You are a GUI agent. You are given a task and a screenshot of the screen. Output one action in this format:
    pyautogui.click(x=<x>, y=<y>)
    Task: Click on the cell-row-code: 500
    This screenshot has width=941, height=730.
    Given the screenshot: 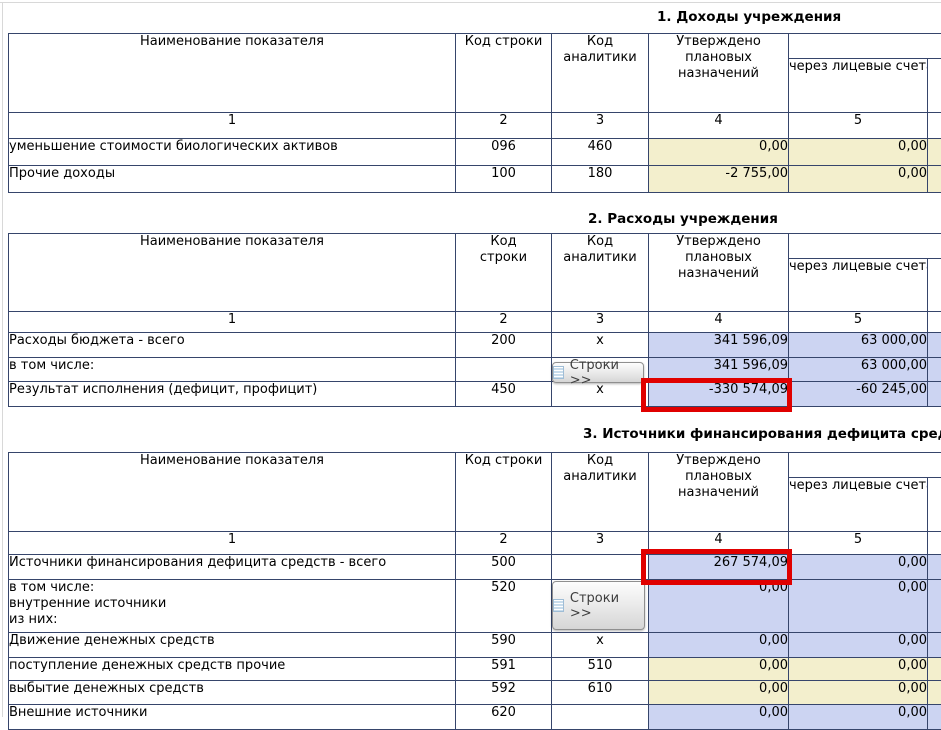 What is the action you would take?
    pyautogui.click(x=504, y=567)
    